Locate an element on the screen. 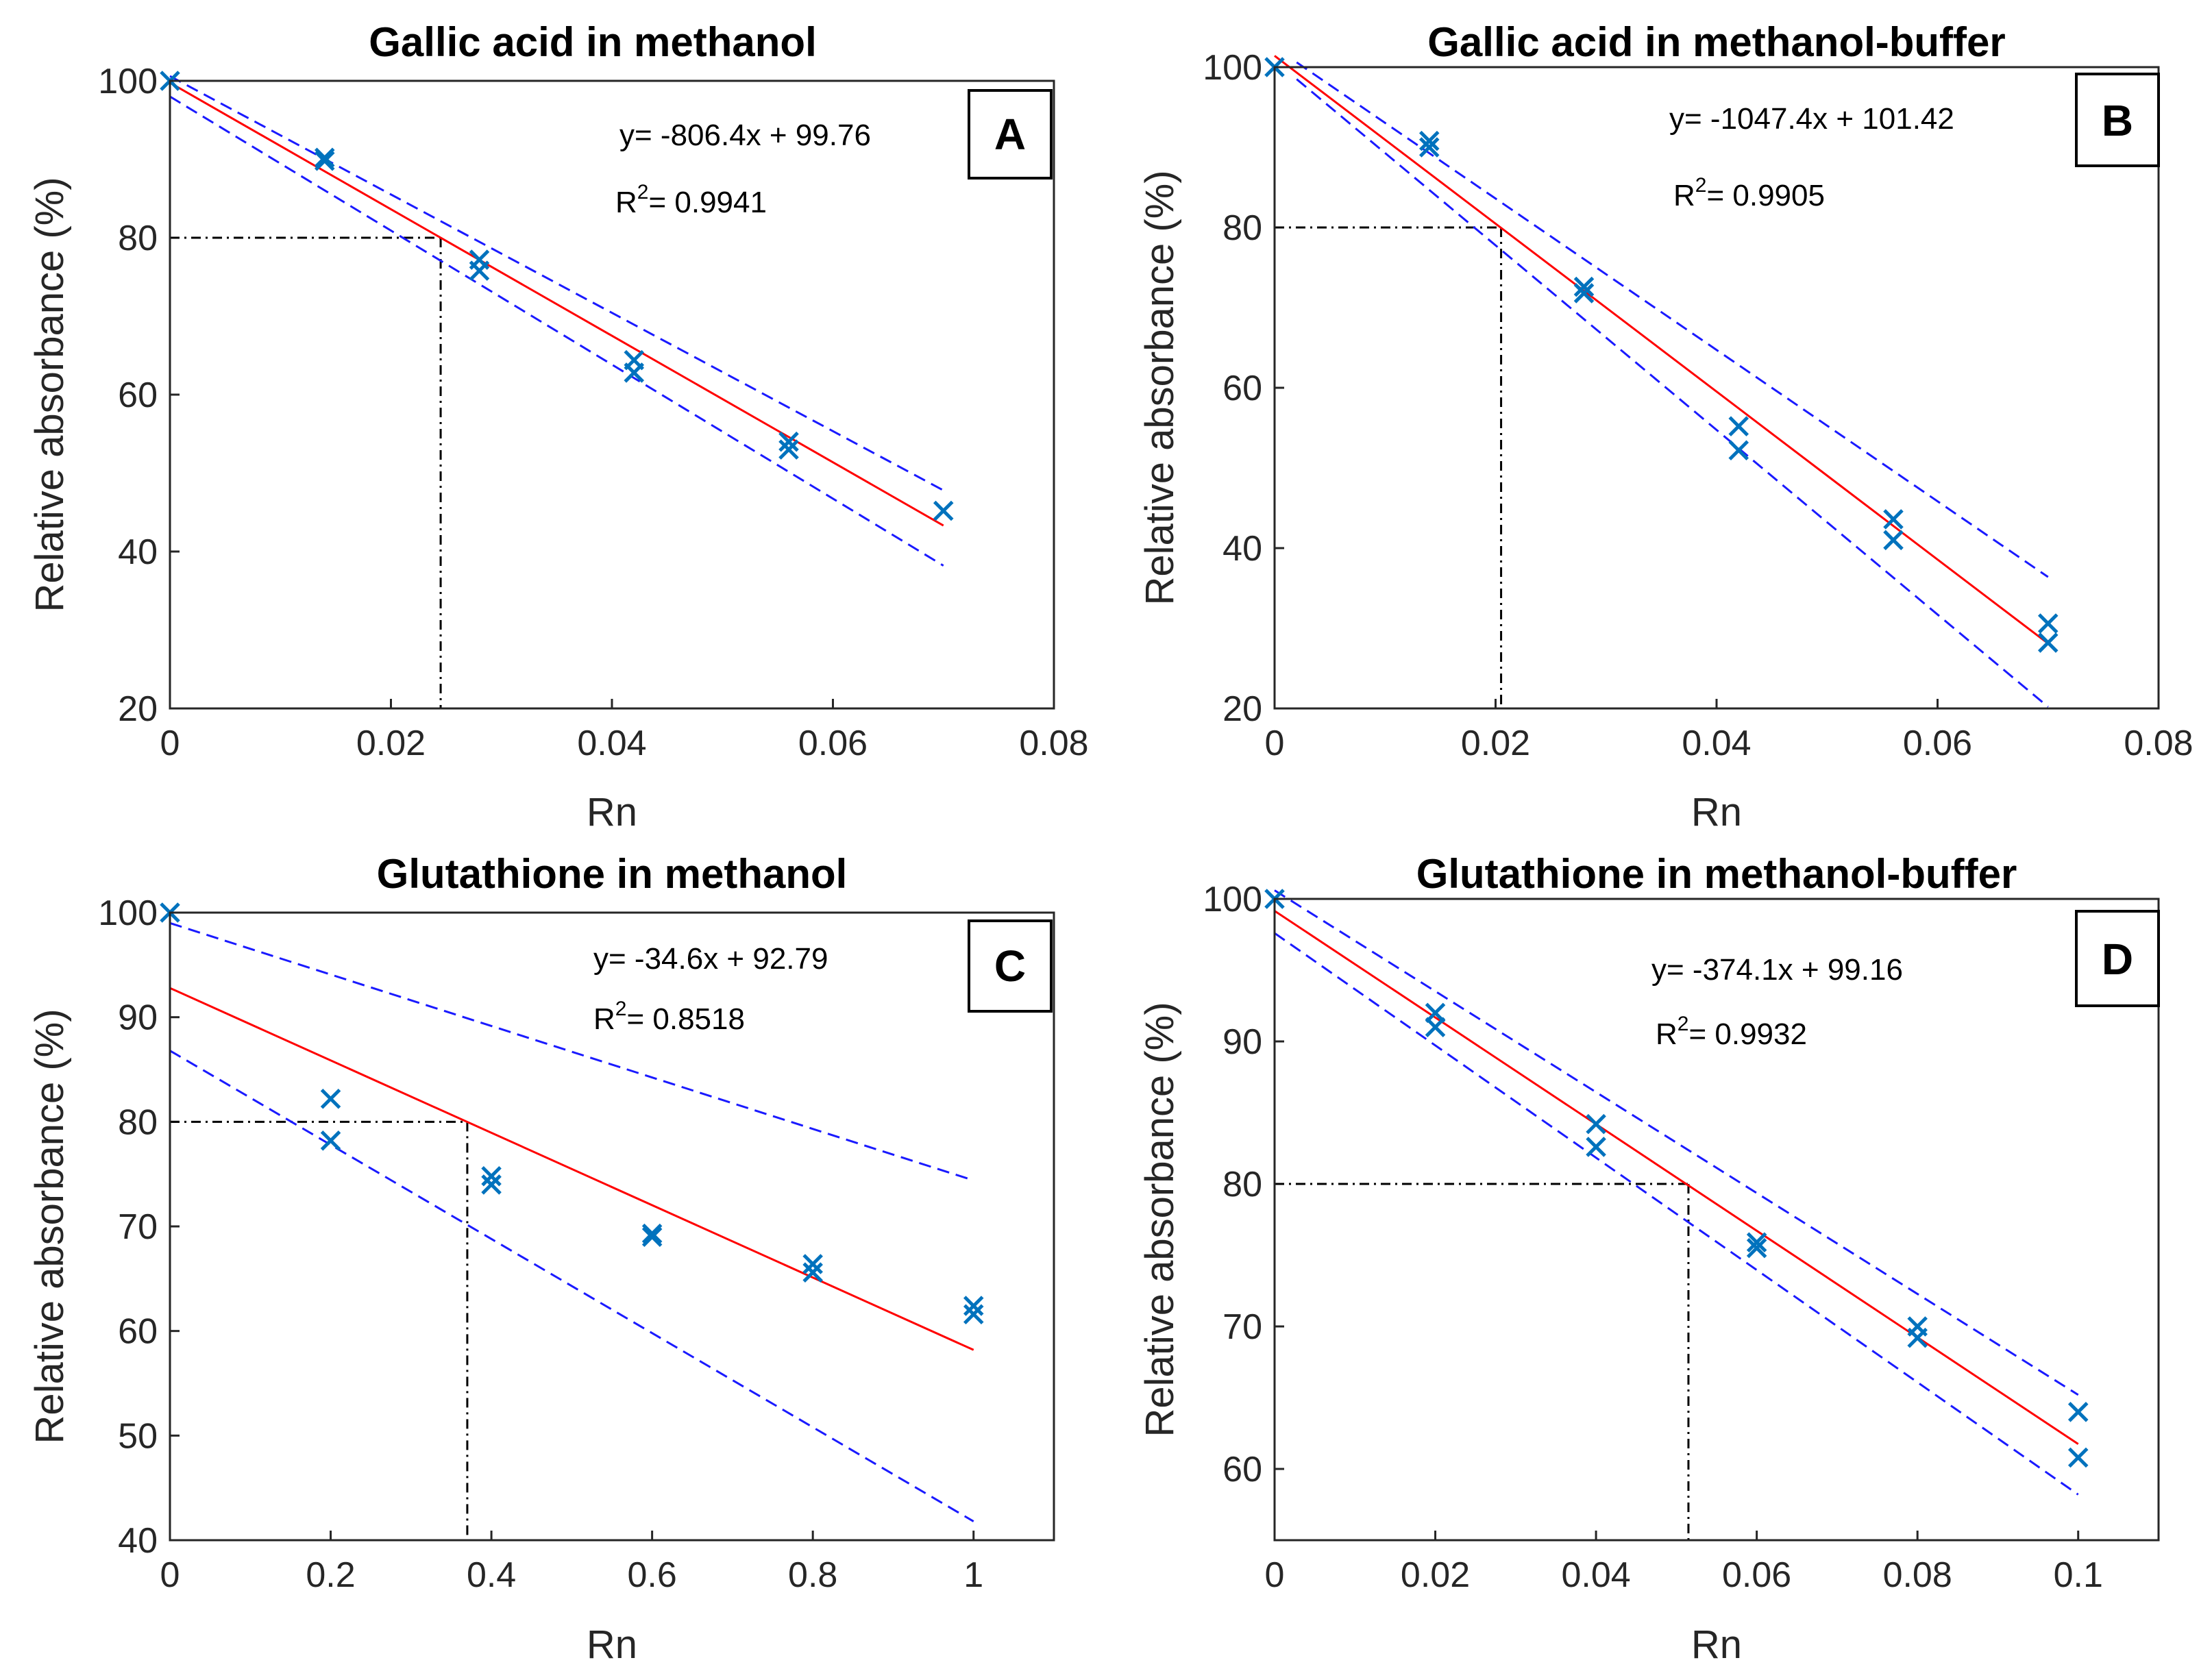 The height and width of the screenshot is (1669, 2212). panel-d-y-axis-label: Relative absorbance (%) is located at coordinates (1160, 1219).